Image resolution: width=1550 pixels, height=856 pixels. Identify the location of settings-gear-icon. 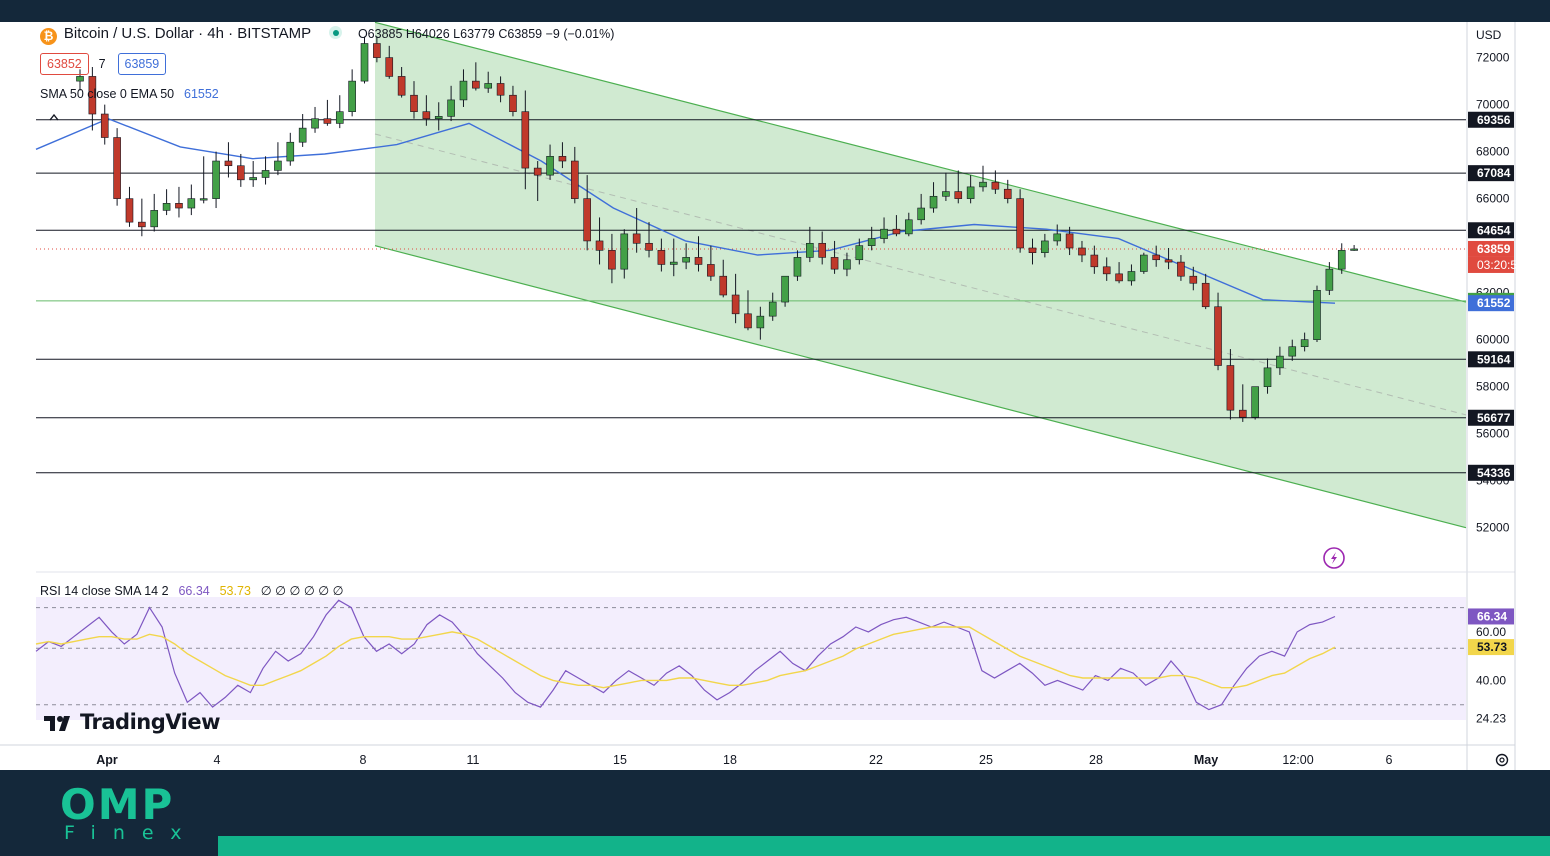
(1502, 760).